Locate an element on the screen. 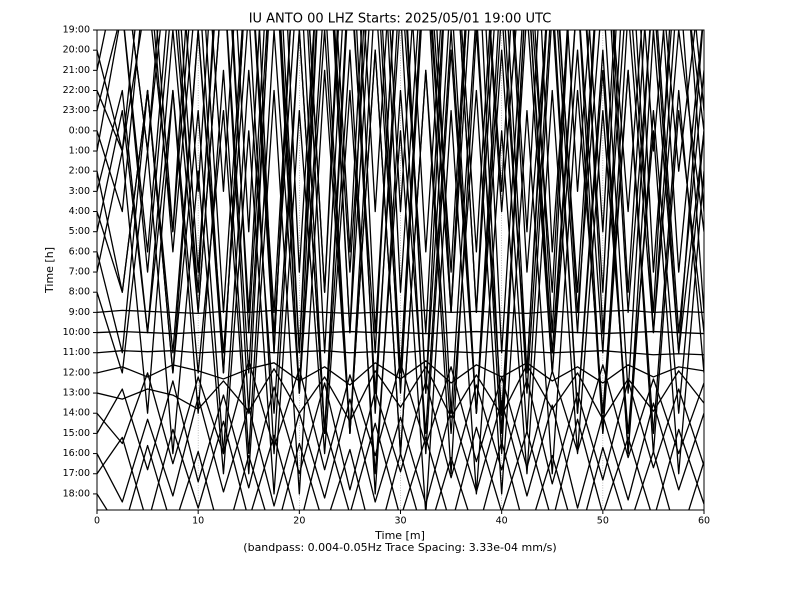  x-tick-label: 60 is located at coordinates (704, 521).